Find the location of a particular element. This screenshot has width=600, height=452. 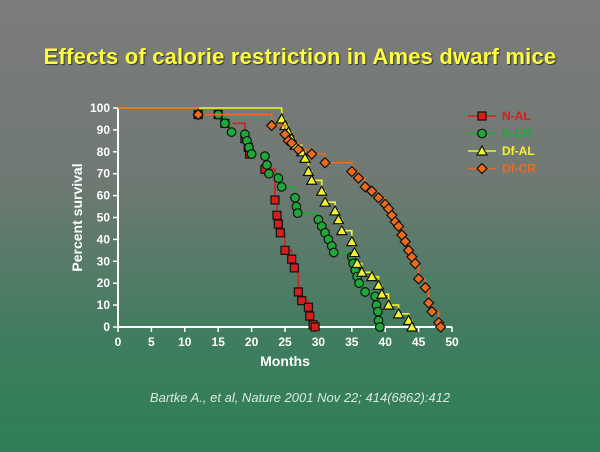

y-tick-label: 10 is located at coordinates (104, 305).